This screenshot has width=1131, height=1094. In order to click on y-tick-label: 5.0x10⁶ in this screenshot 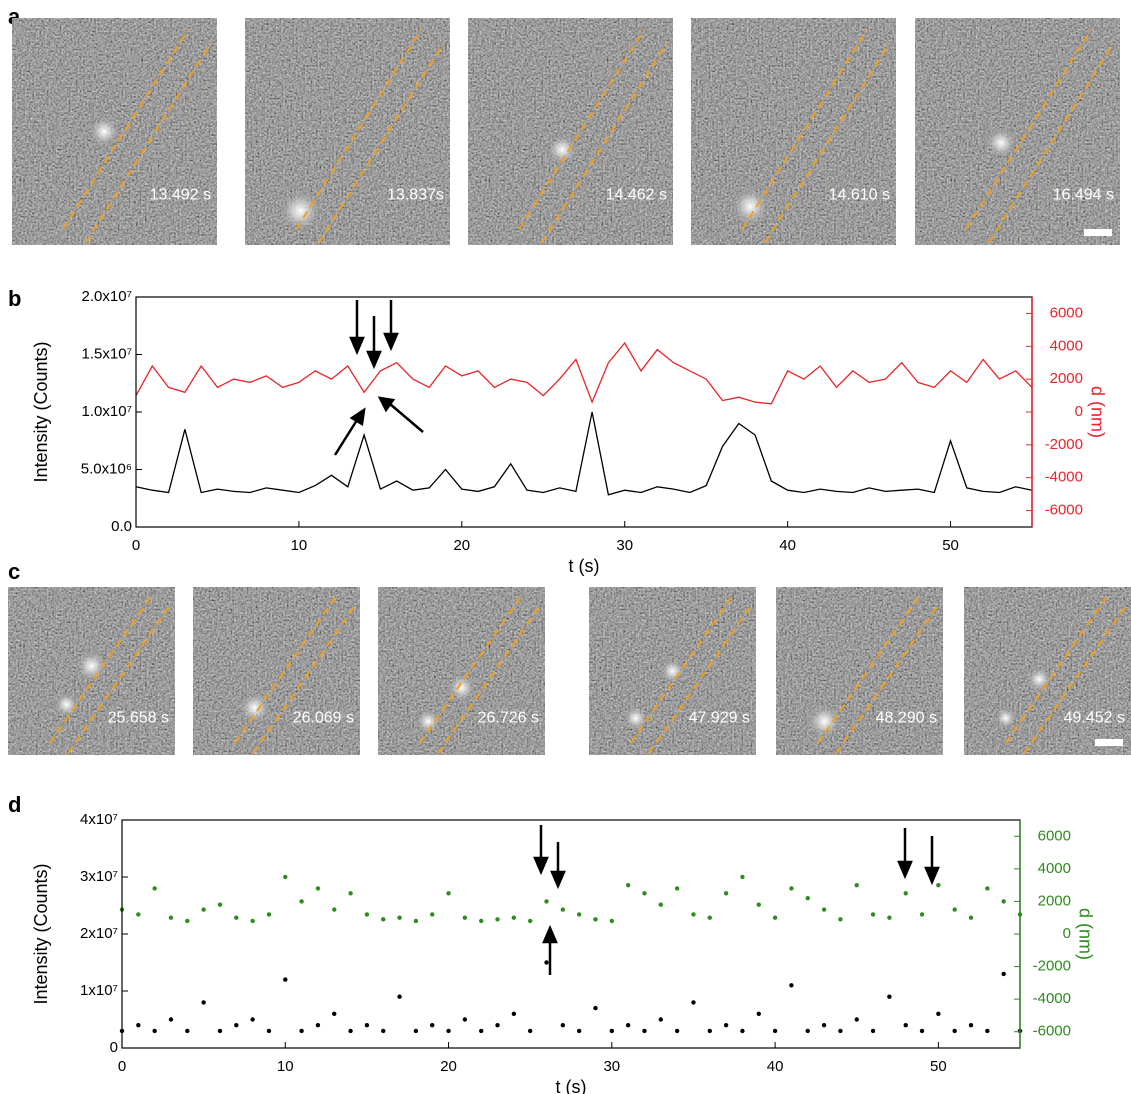, I will do `click(106, 468)`.